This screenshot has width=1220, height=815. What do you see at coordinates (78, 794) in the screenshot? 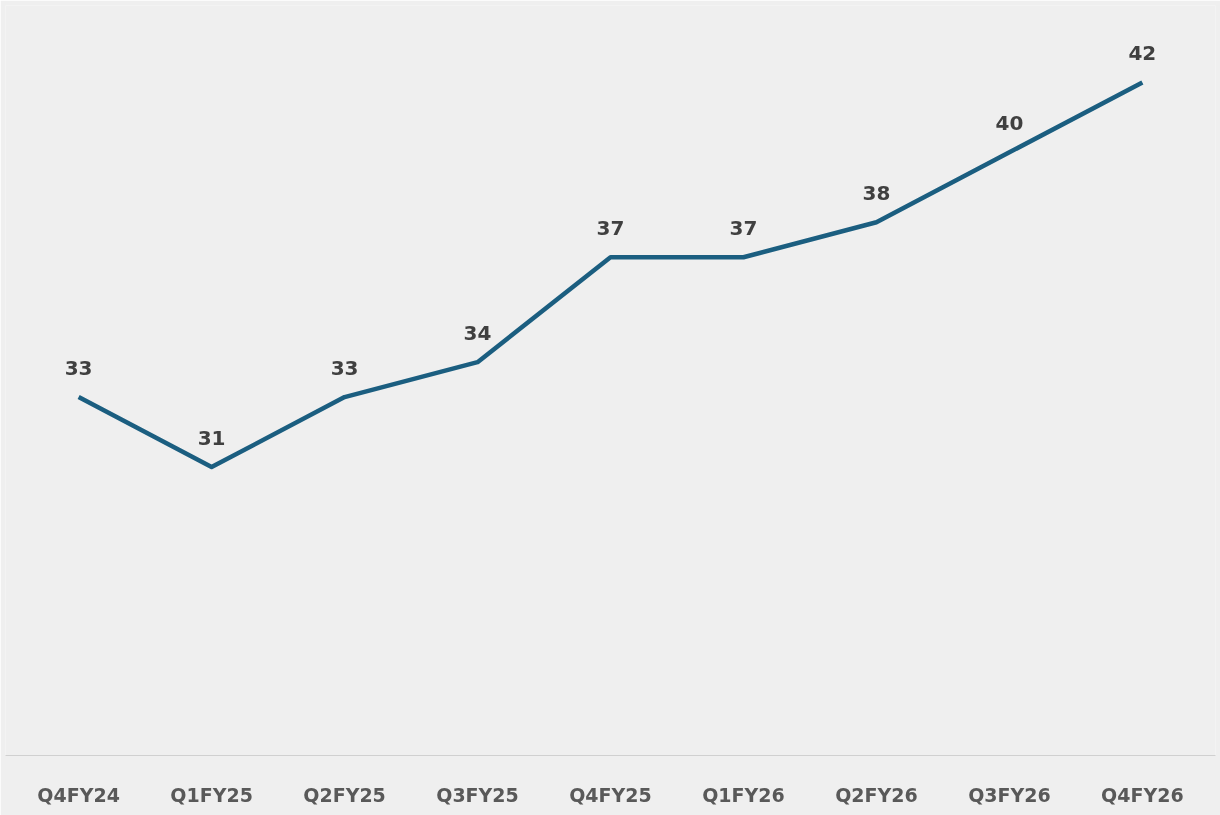
I see `x-tick-label: Q4FY24` at bounding box center [78, 794].